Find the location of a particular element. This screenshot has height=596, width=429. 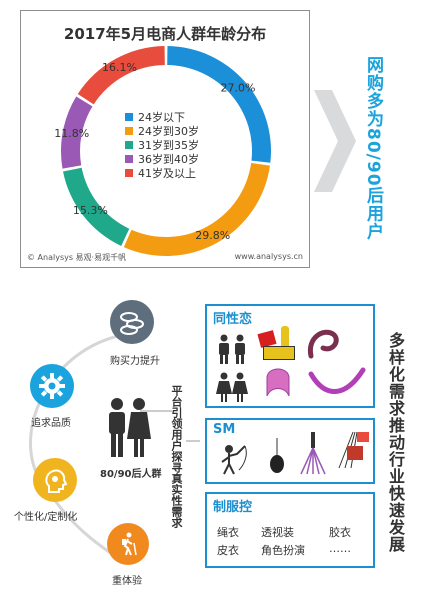

node-personalization is located at coordinates (55, 480).